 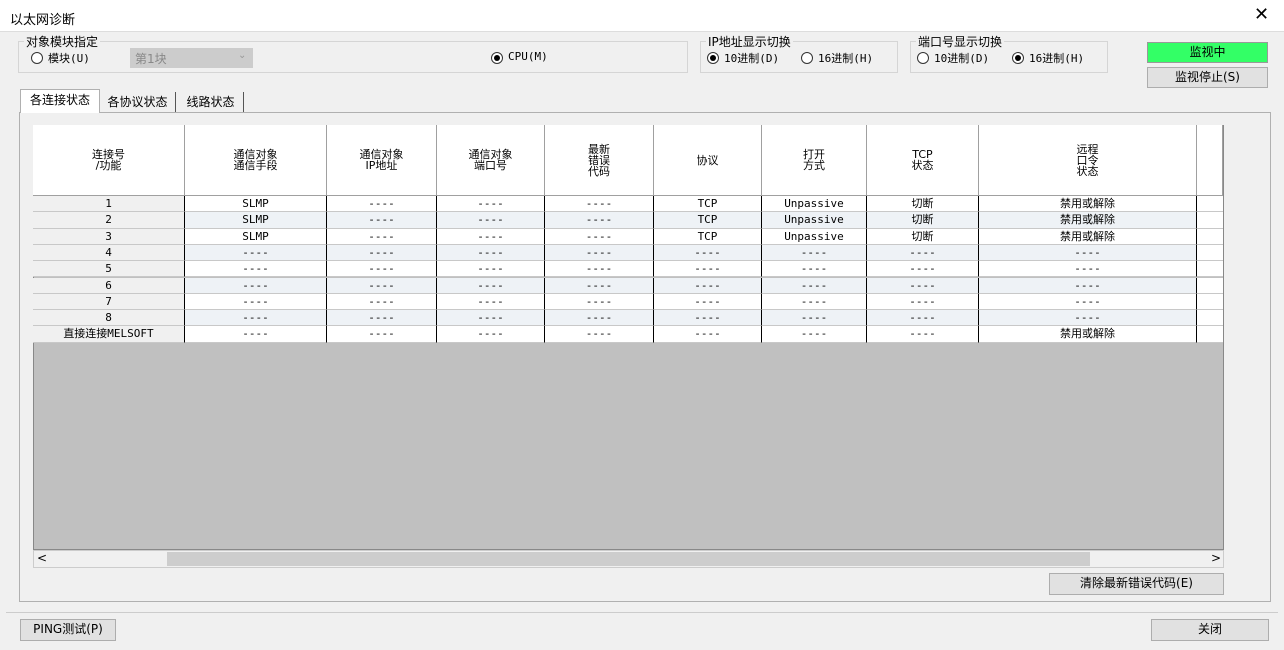 I want to click on column-header: 通信对象 通信手段, so click(x=256, y=160).